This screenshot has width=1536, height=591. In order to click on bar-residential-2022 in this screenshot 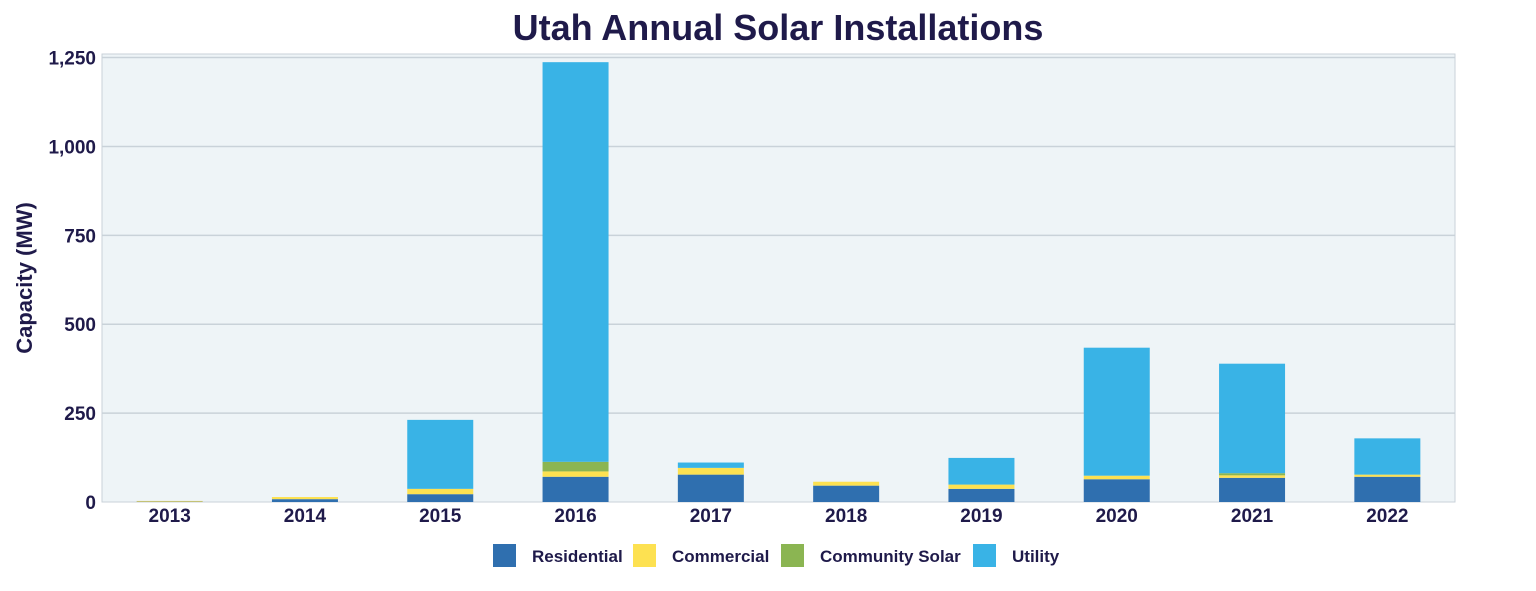, I will do `click(1387, 489)`.